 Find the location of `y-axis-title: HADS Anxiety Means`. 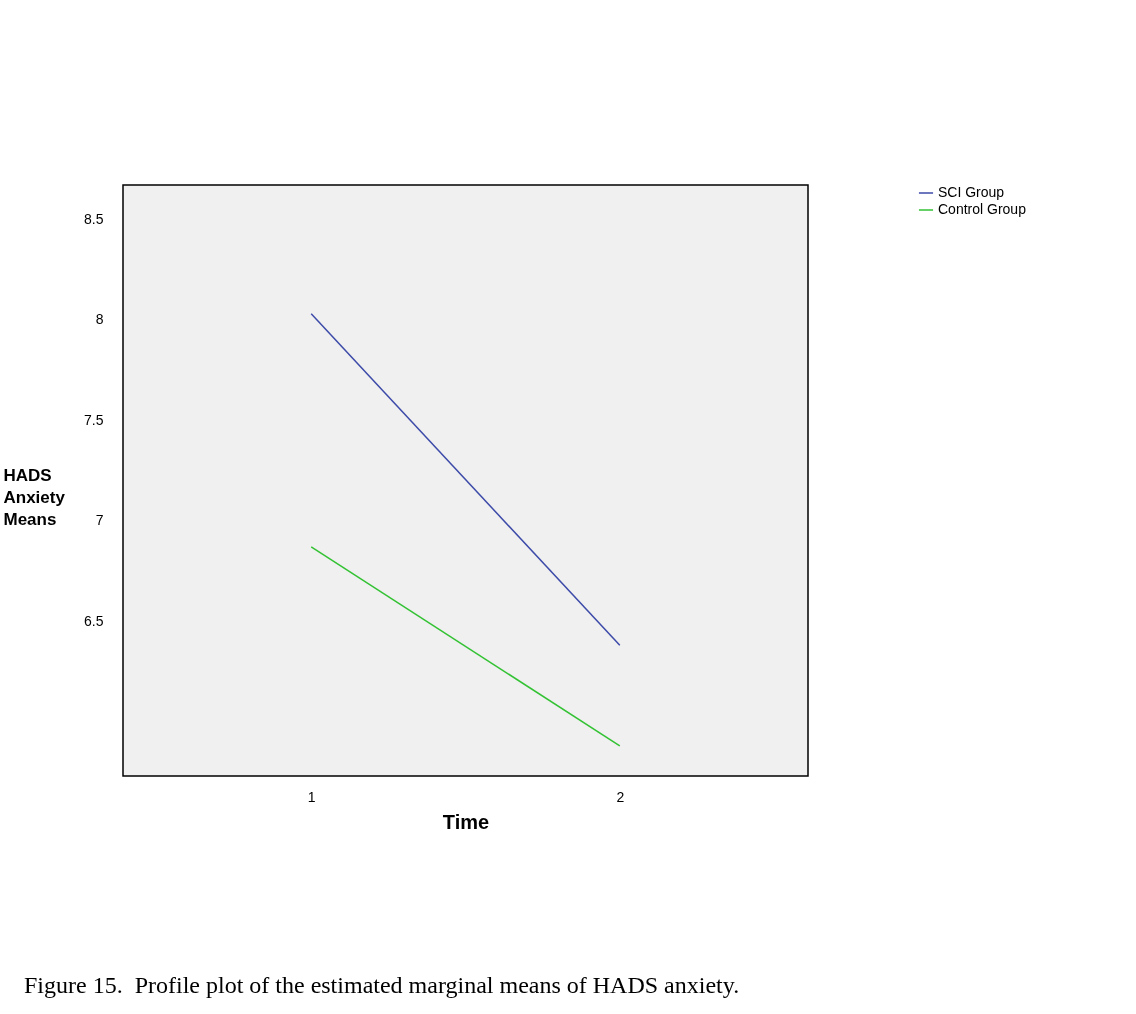

y-axis-title: HADS Anxiety Means is located at coordinates (34, 497).